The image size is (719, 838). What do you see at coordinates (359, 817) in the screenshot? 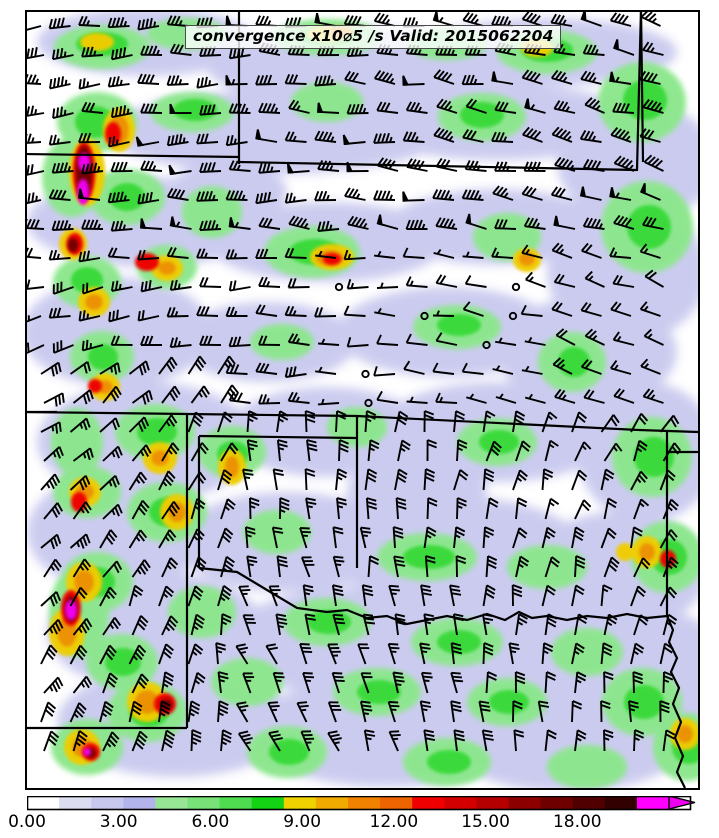
I see `colorbar: 0.00 3.00 6.00 9.00 12.00 15.00 18.00` at bounding box center [359, 817].